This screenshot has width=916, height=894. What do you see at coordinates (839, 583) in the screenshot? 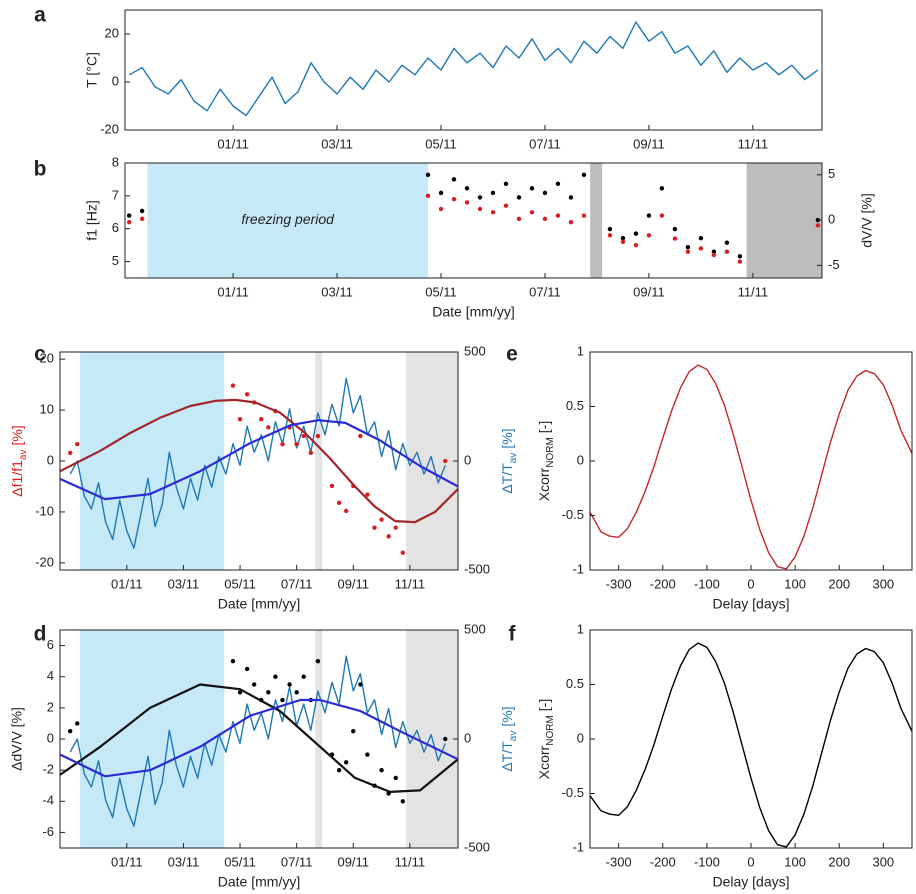
I see `x-tick-label: 200` at bounding box center [839, 583].